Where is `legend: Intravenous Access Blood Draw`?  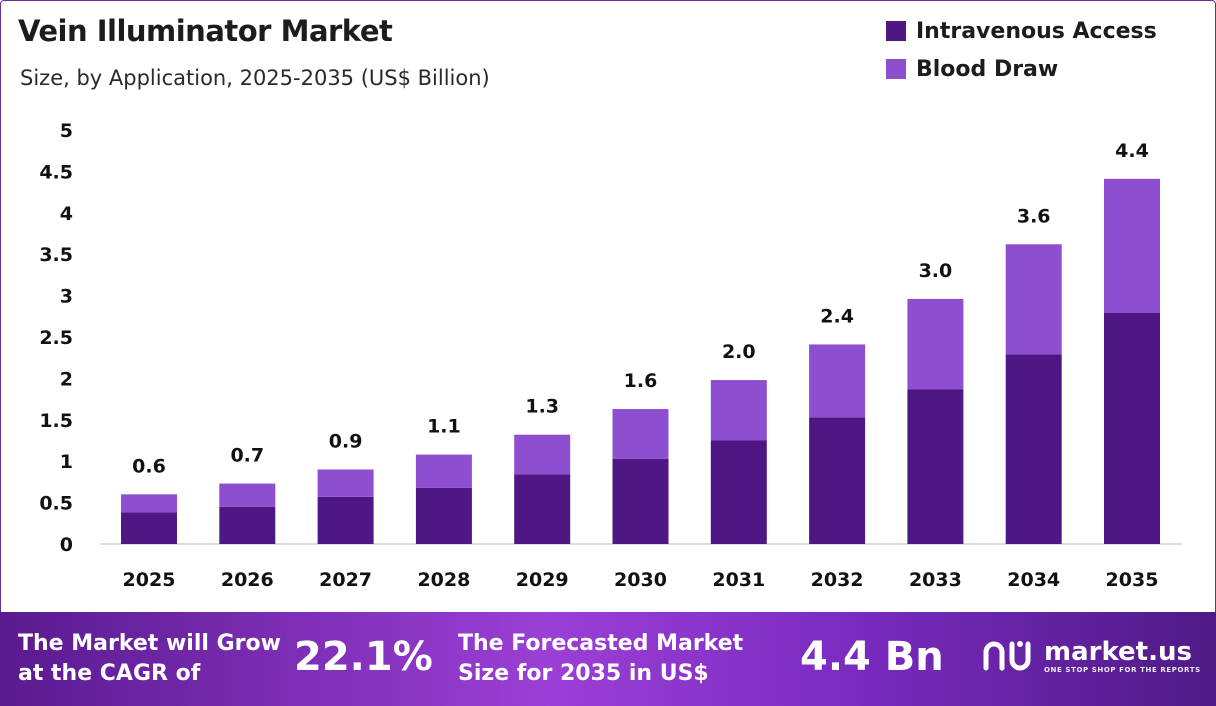
legend: Intravenous Access Blood Draw is located at coordinates (1021, 50).